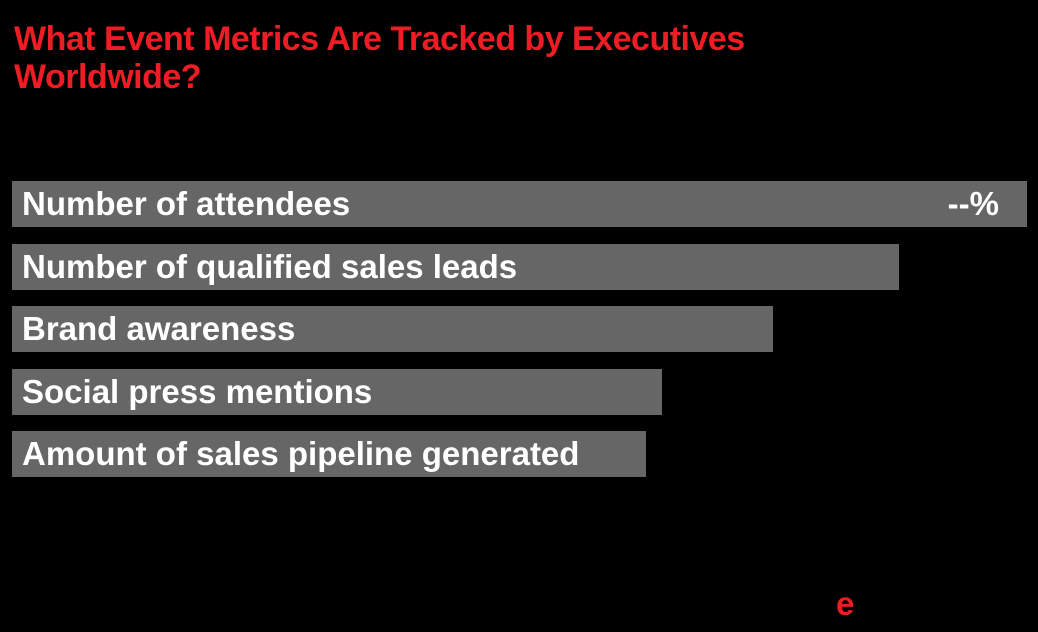  I want to click on bar-number-of-qualified-sales-leads: Number of qualified sales leads, so click(455, 266).